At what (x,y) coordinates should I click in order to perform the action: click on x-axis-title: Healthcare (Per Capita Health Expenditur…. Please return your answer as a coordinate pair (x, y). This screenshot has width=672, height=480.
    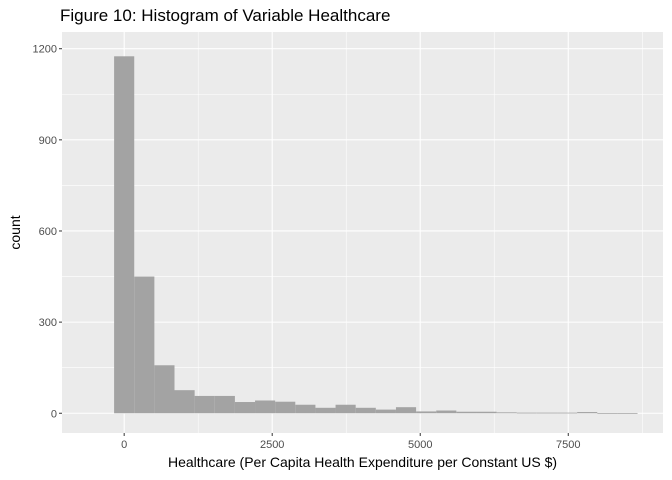
    Looking at the image, I should click on (362, 462).